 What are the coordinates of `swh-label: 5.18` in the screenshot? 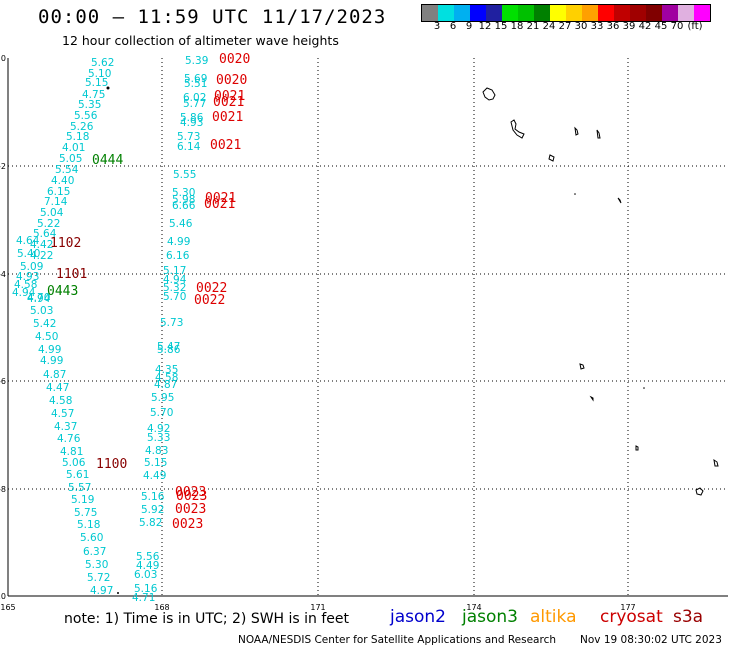 It's located at (88, 525).